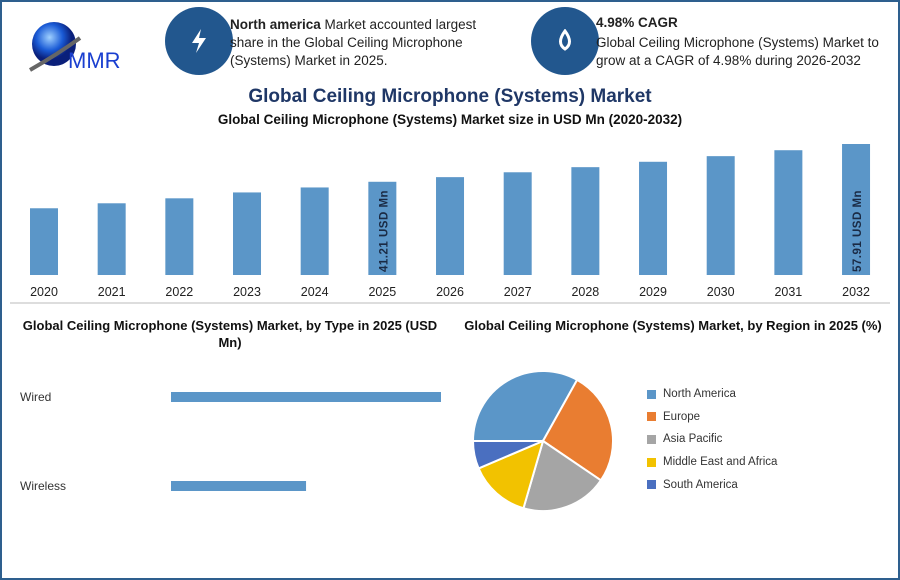 The image size is (900, 580). I want to click on mmr-logo: MMR, so click(83, 48).